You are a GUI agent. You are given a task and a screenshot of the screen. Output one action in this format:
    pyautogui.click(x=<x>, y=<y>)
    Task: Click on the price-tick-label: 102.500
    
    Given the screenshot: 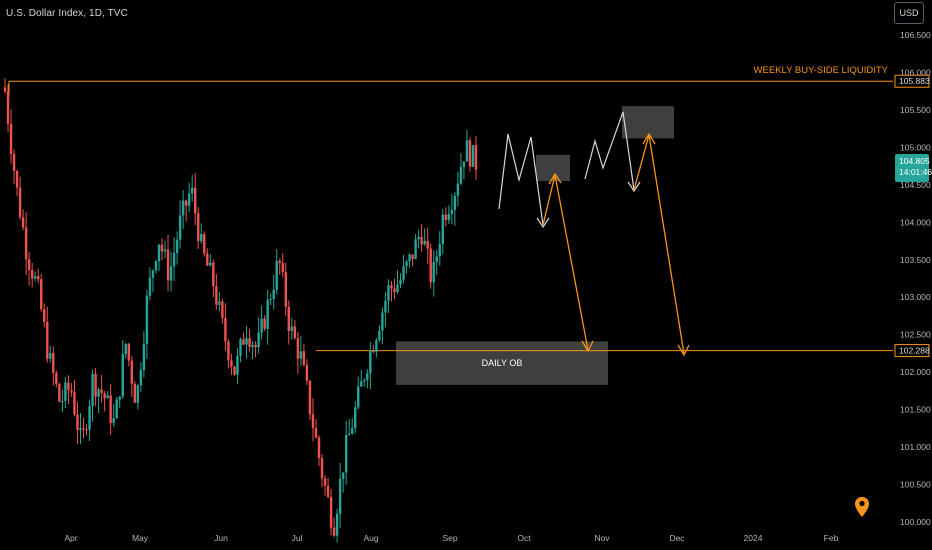 What is the action you would take?
    pyautogui.click(x=915, y=335)
    